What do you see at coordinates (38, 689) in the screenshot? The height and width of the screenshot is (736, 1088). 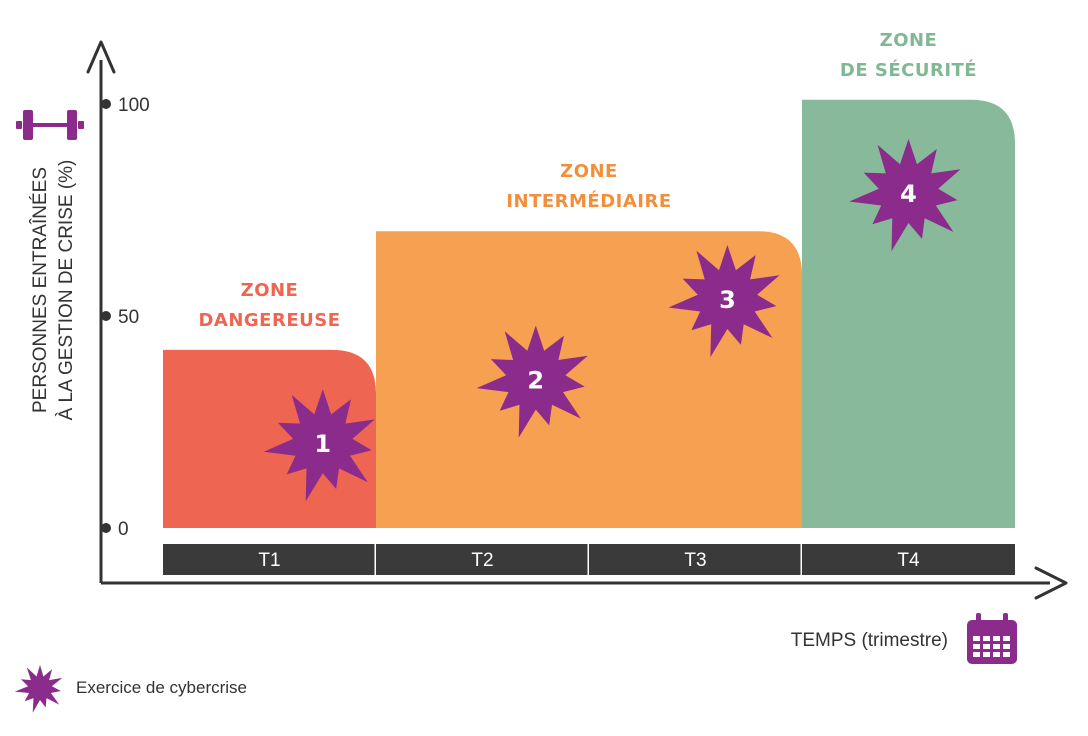 I see `starburst-icon` at bounding box center [38, 689].